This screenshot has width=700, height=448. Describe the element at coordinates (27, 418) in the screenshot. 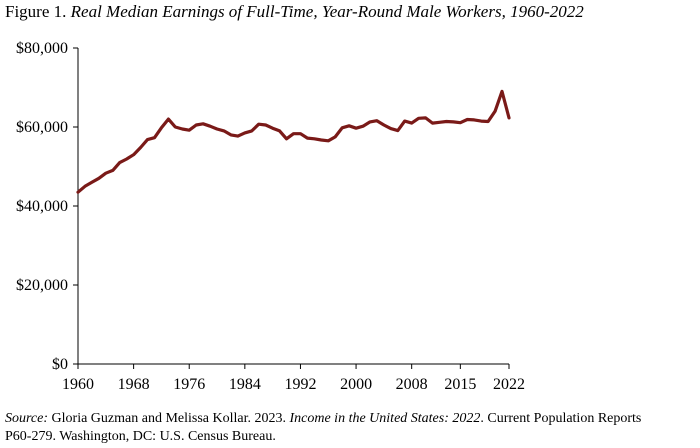

I see `source-label: Source:` at that location.